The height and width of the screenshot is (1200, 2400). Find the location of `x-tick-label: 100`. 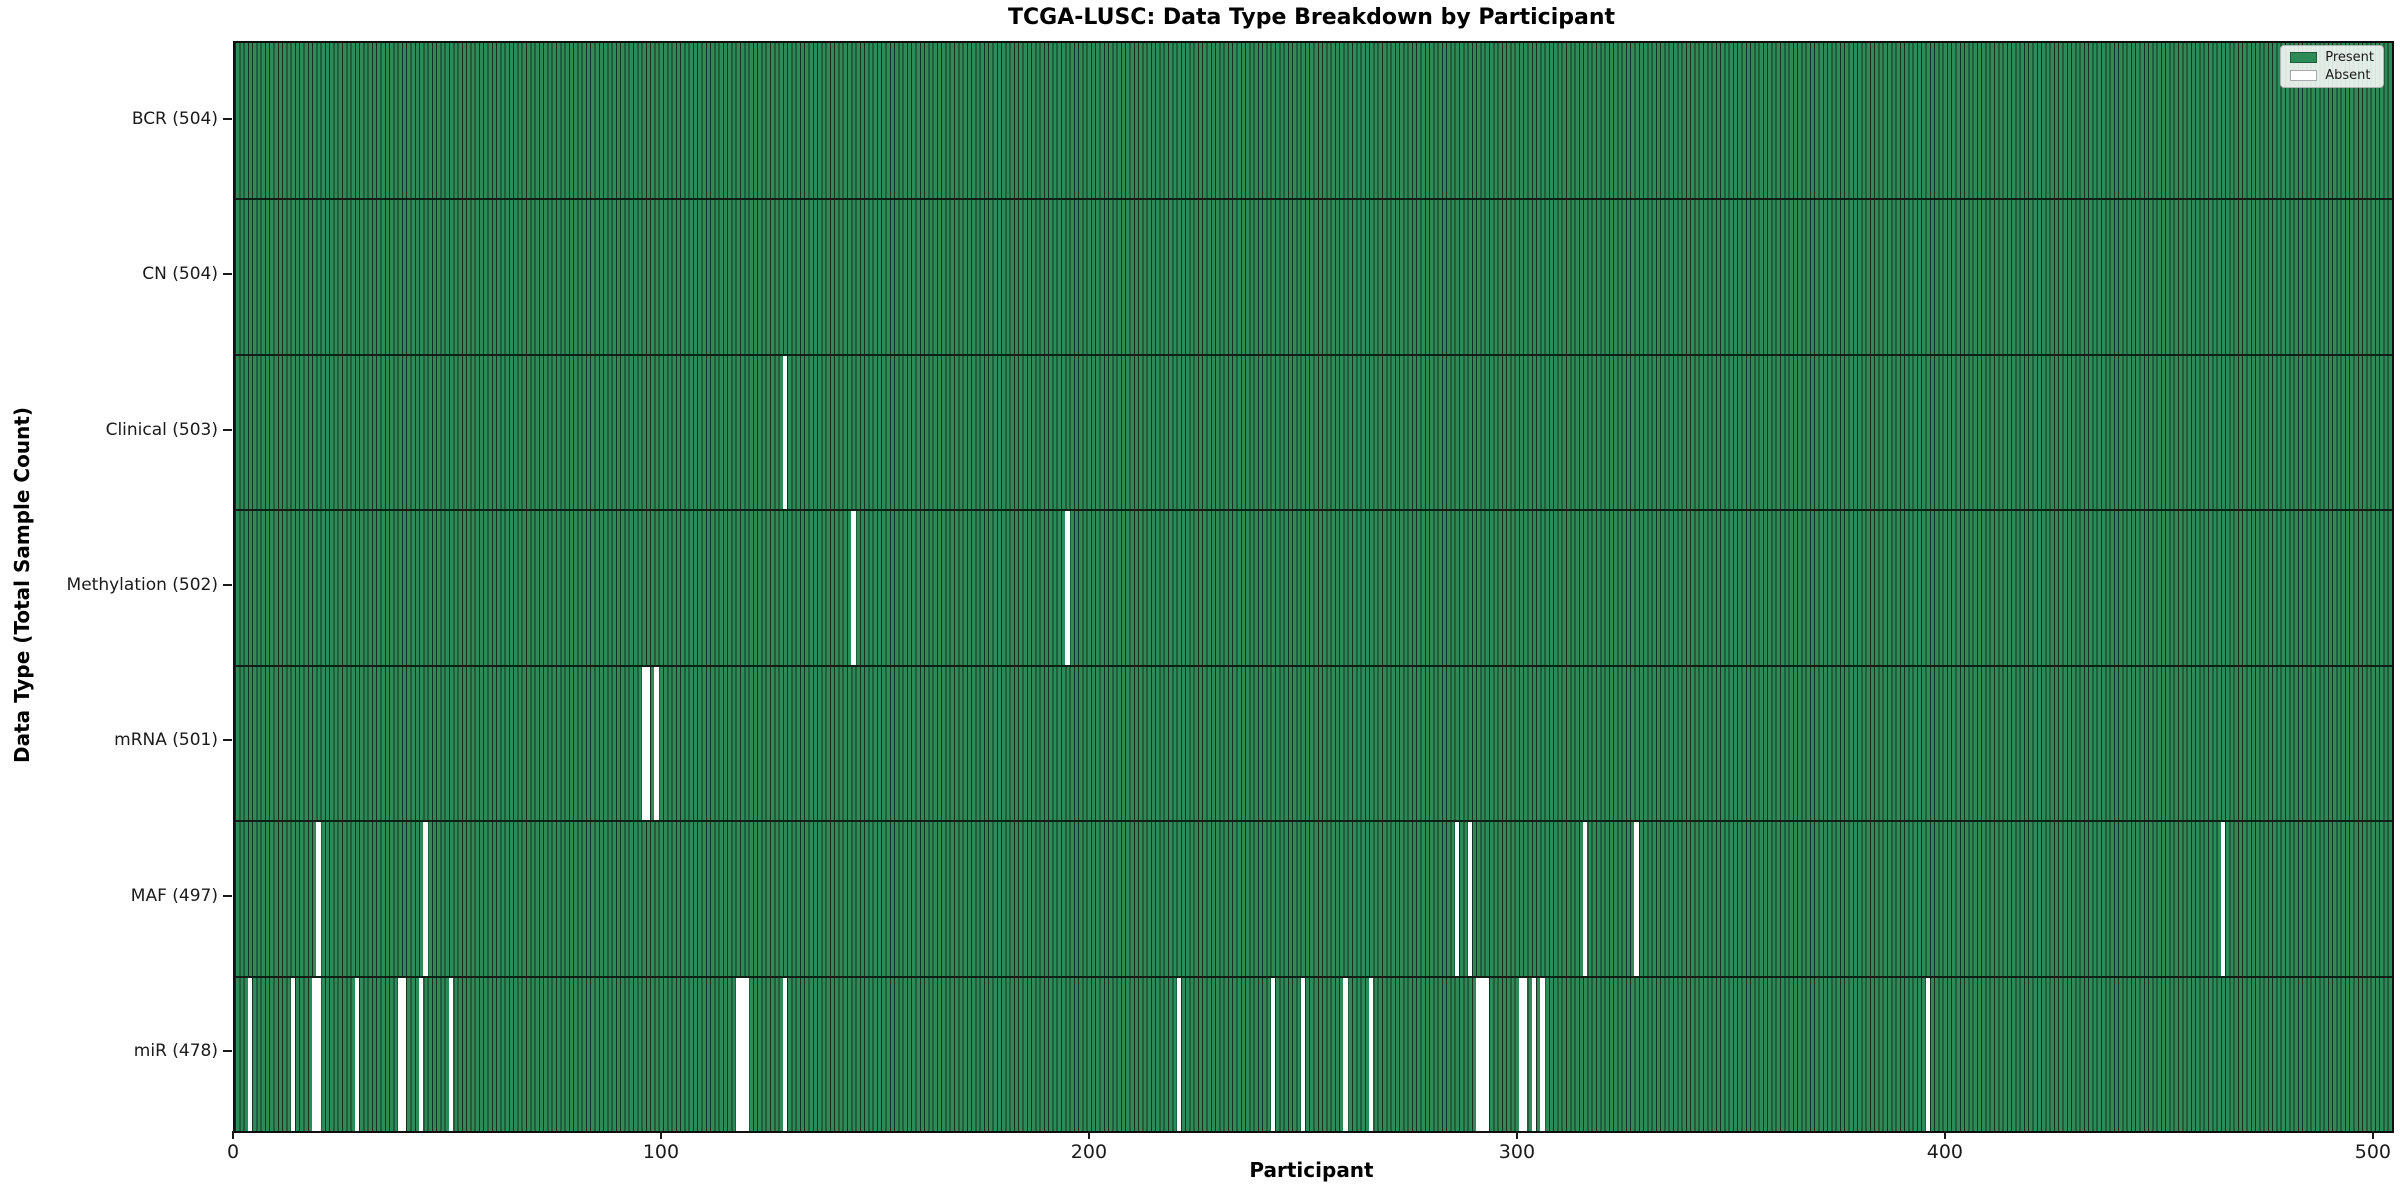

x-tick-label: 100 is located at coordinates (661, 1152).